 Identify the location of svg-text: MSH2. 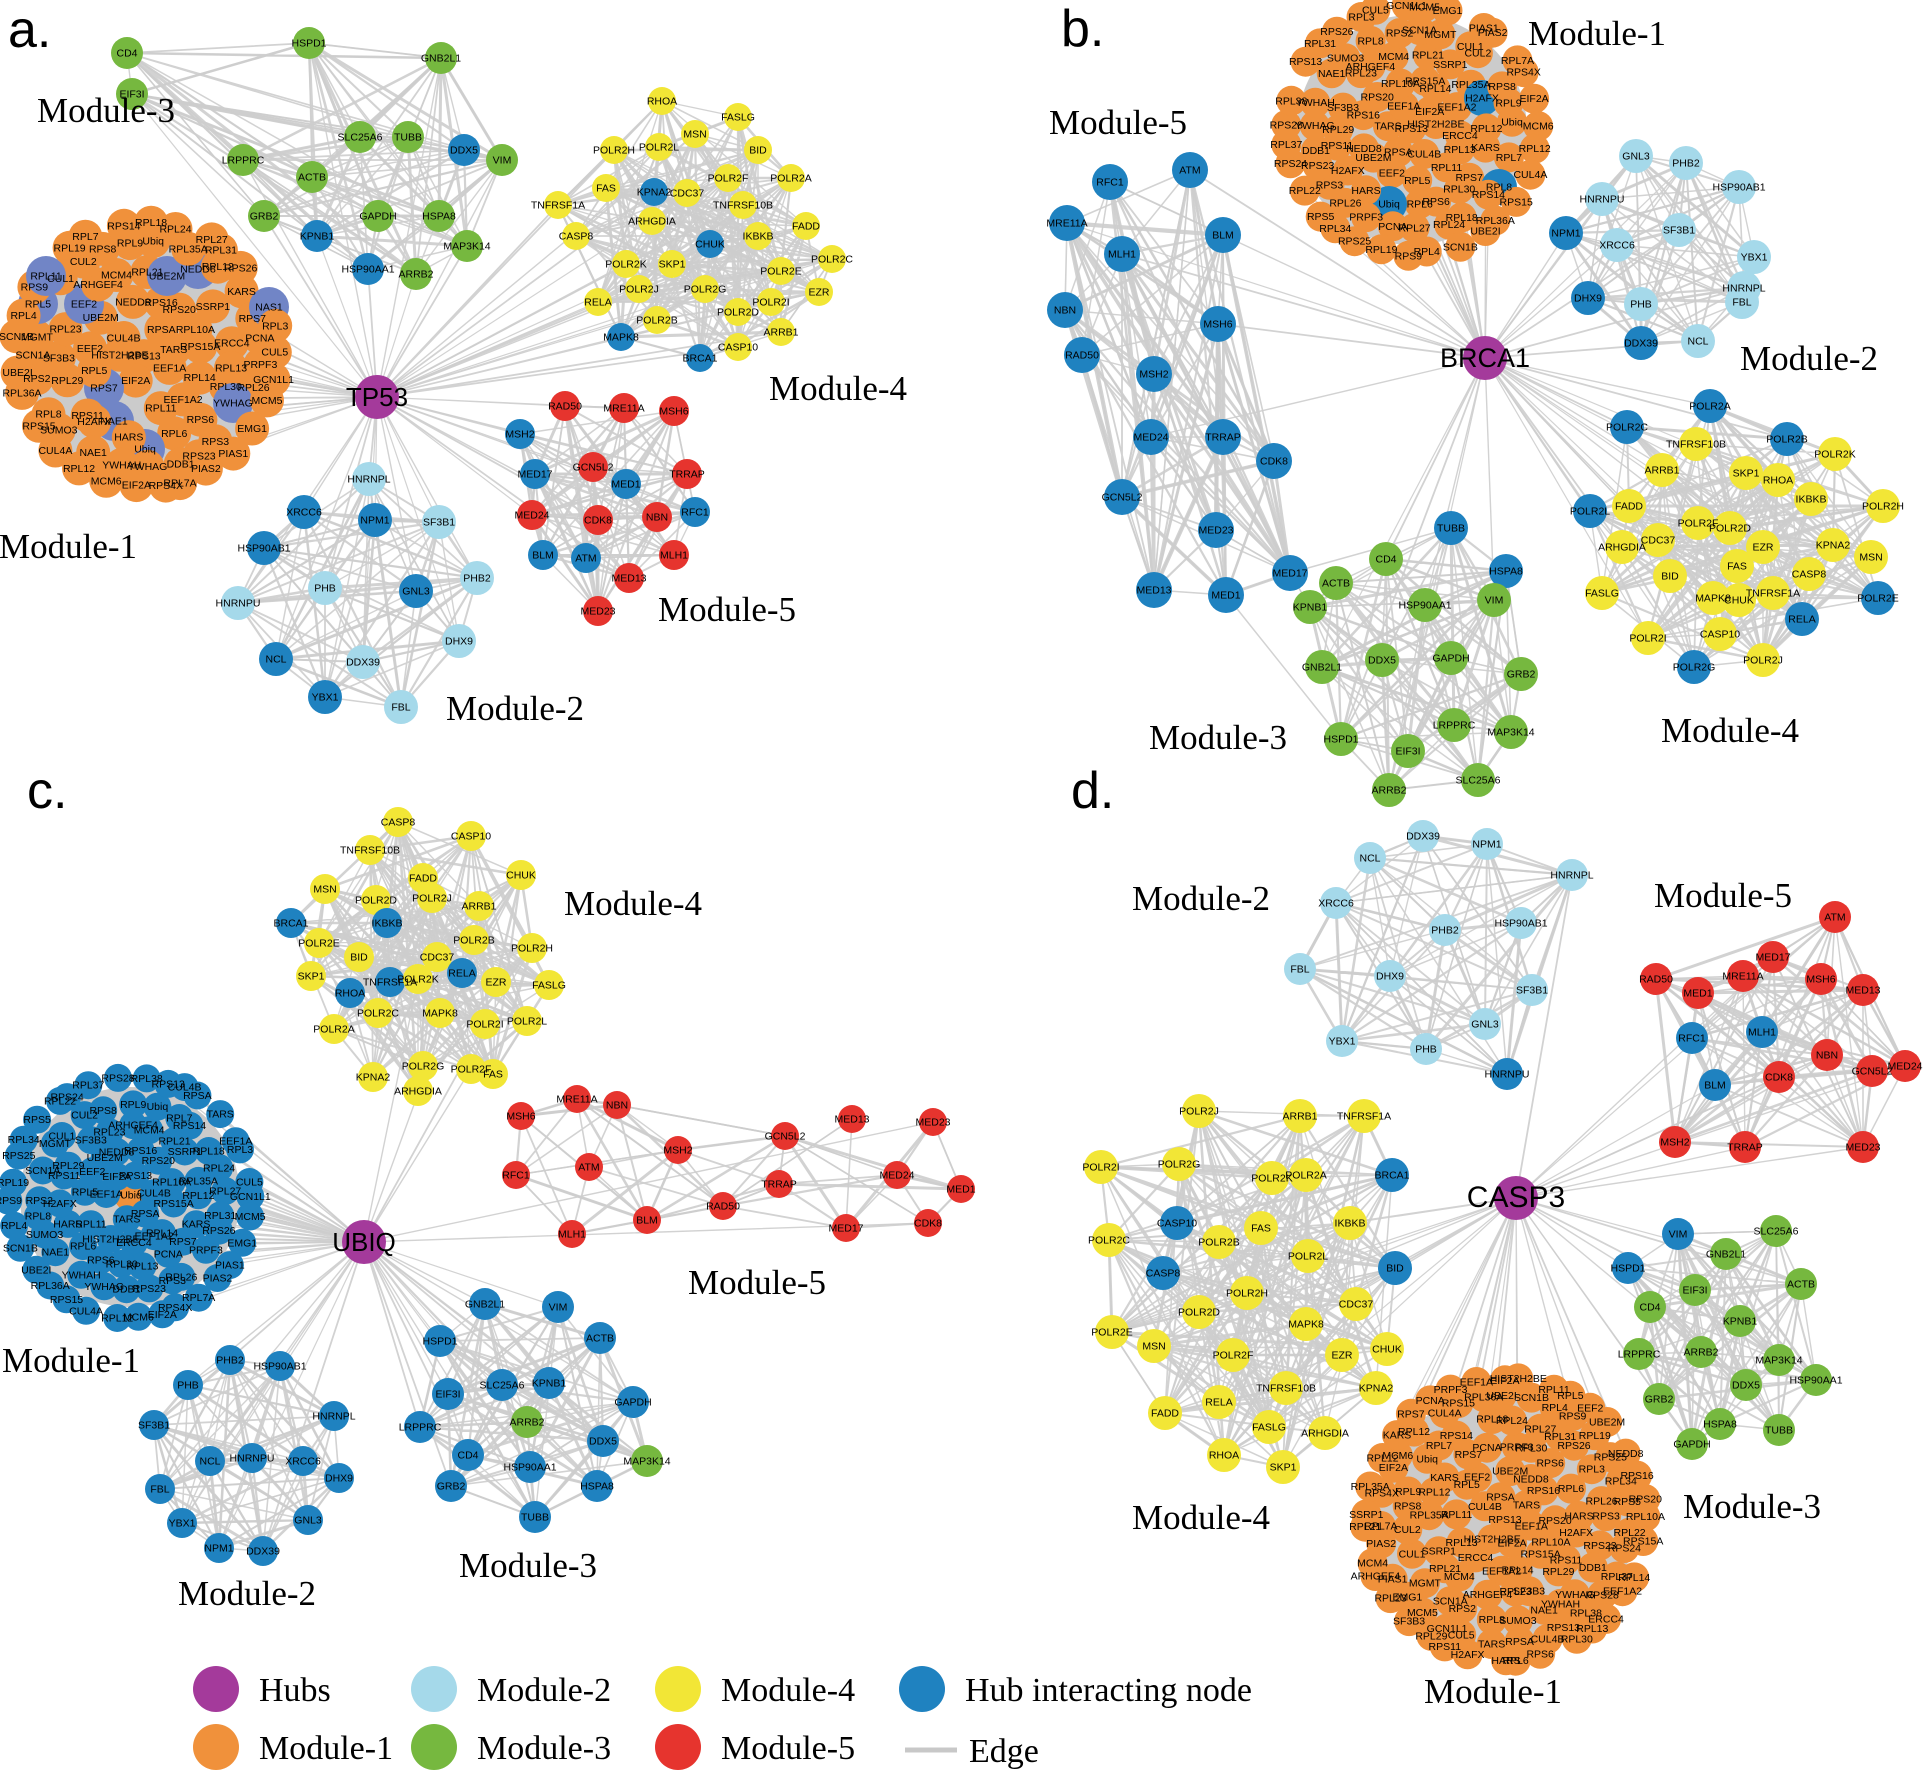
(519, 435).